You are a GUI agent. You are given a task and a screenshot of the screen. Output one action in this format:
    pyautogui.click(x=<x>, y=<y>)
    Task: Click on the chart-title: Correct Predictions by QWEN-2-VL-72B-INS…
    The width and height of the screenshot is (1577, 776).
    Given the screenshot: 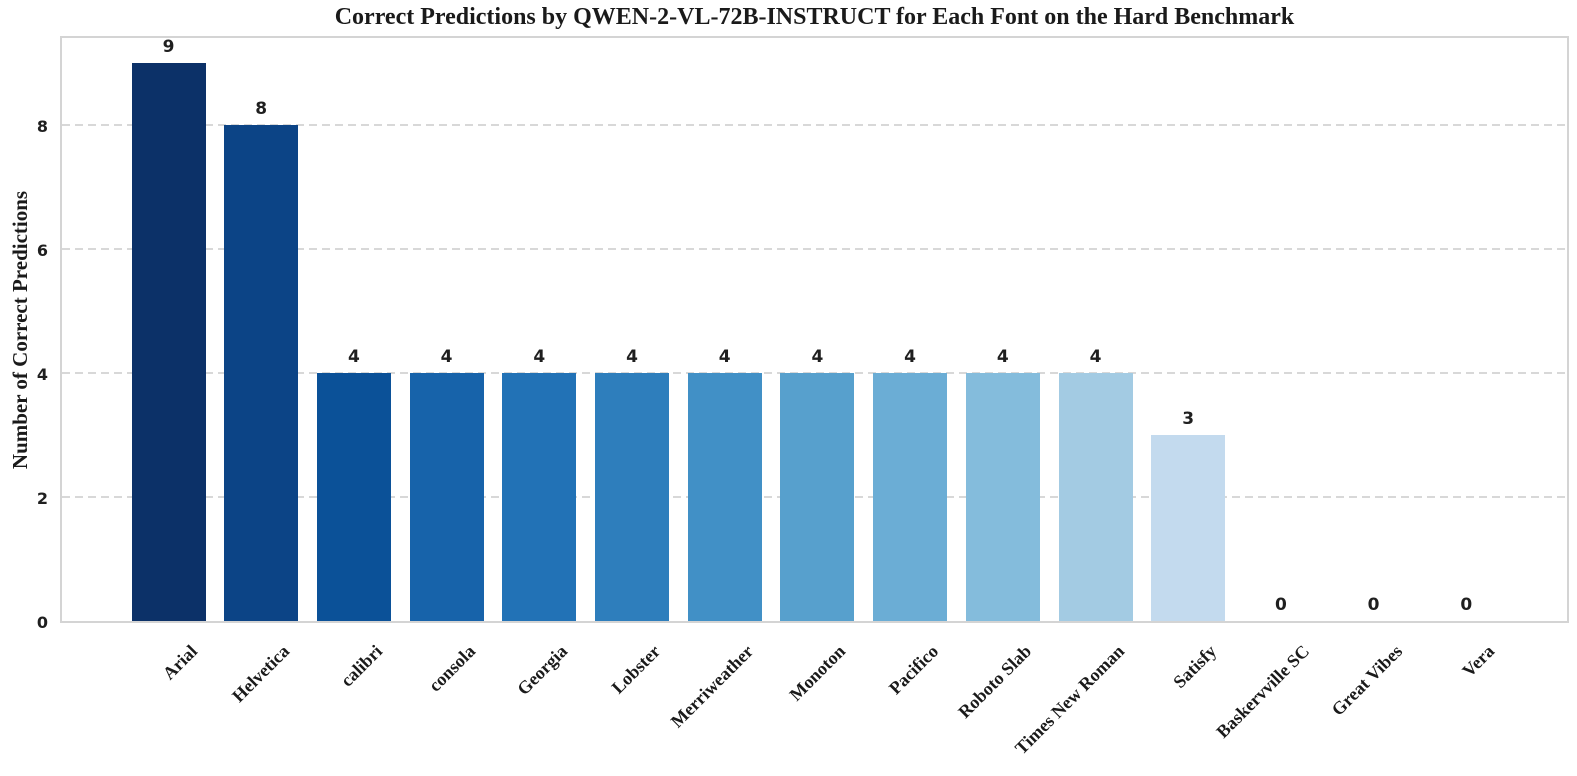 What is the action you would take?
    pyautogui.click(x=814, y=17)
    